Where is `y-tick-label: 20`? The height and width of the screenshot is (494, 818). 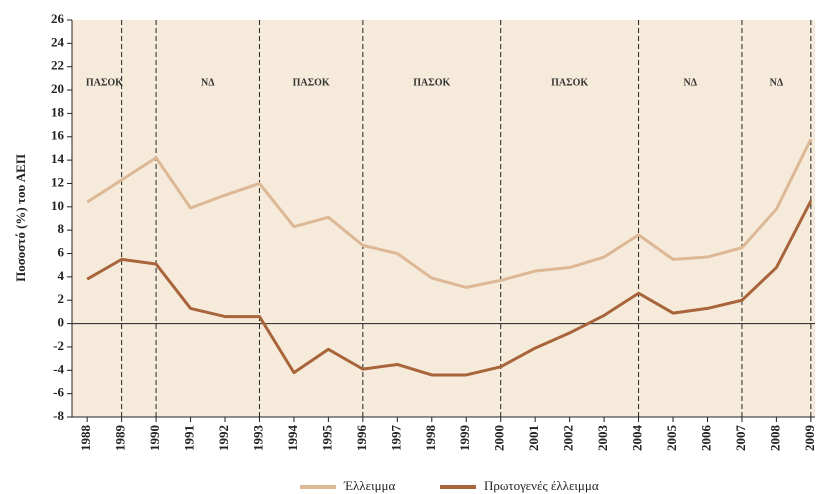
y-tick-label: 20 is located at coordinates (57, 88).